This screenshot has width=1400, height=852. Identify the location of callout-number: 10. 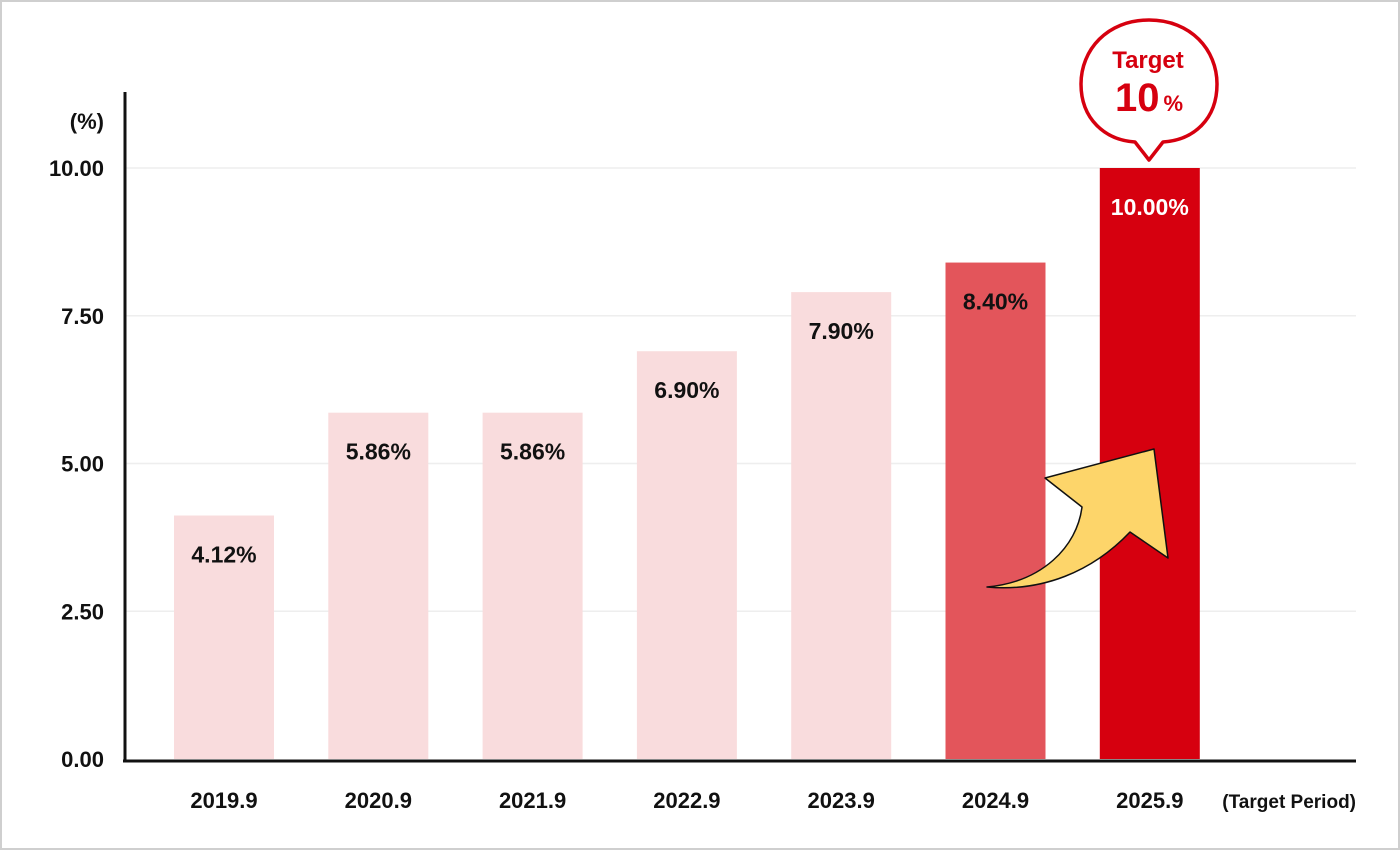
(1137, 98).